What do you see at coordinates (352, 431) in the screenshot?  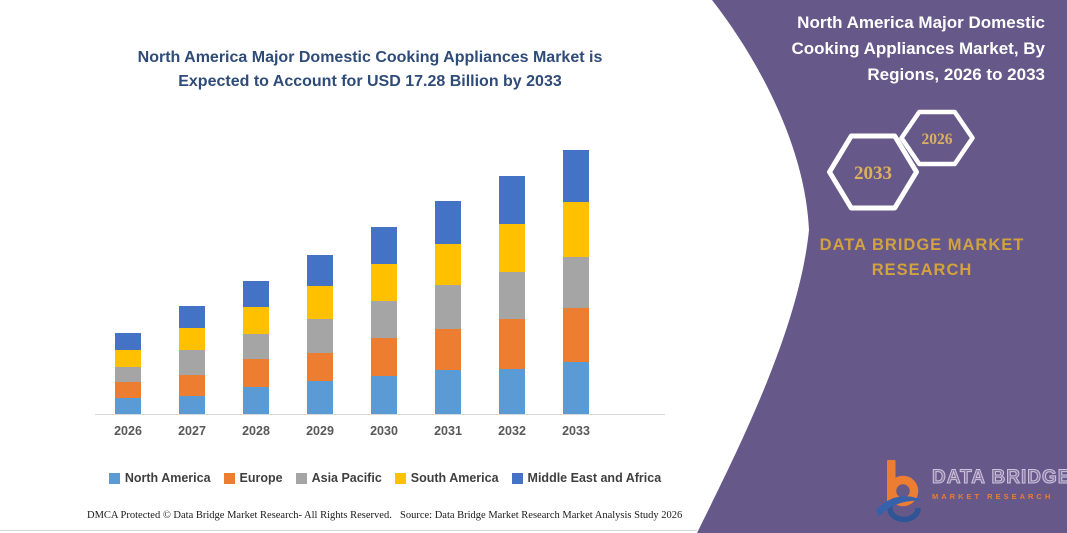 I see `x-axis-labels: 2026 2027 2028 2029 2030 2031 2032 2033` at bounding box center [352, 431].